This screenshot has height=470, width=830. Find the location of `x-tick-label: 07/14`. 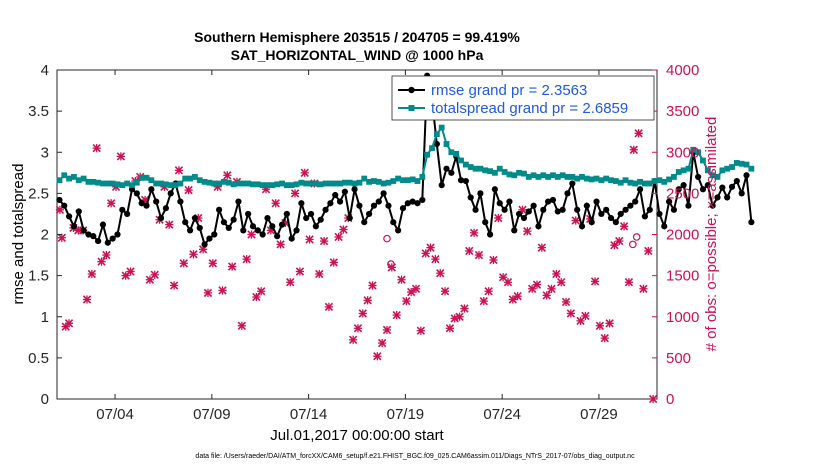

x-tick-label: 07/14 is located at coordinates (309, 414).